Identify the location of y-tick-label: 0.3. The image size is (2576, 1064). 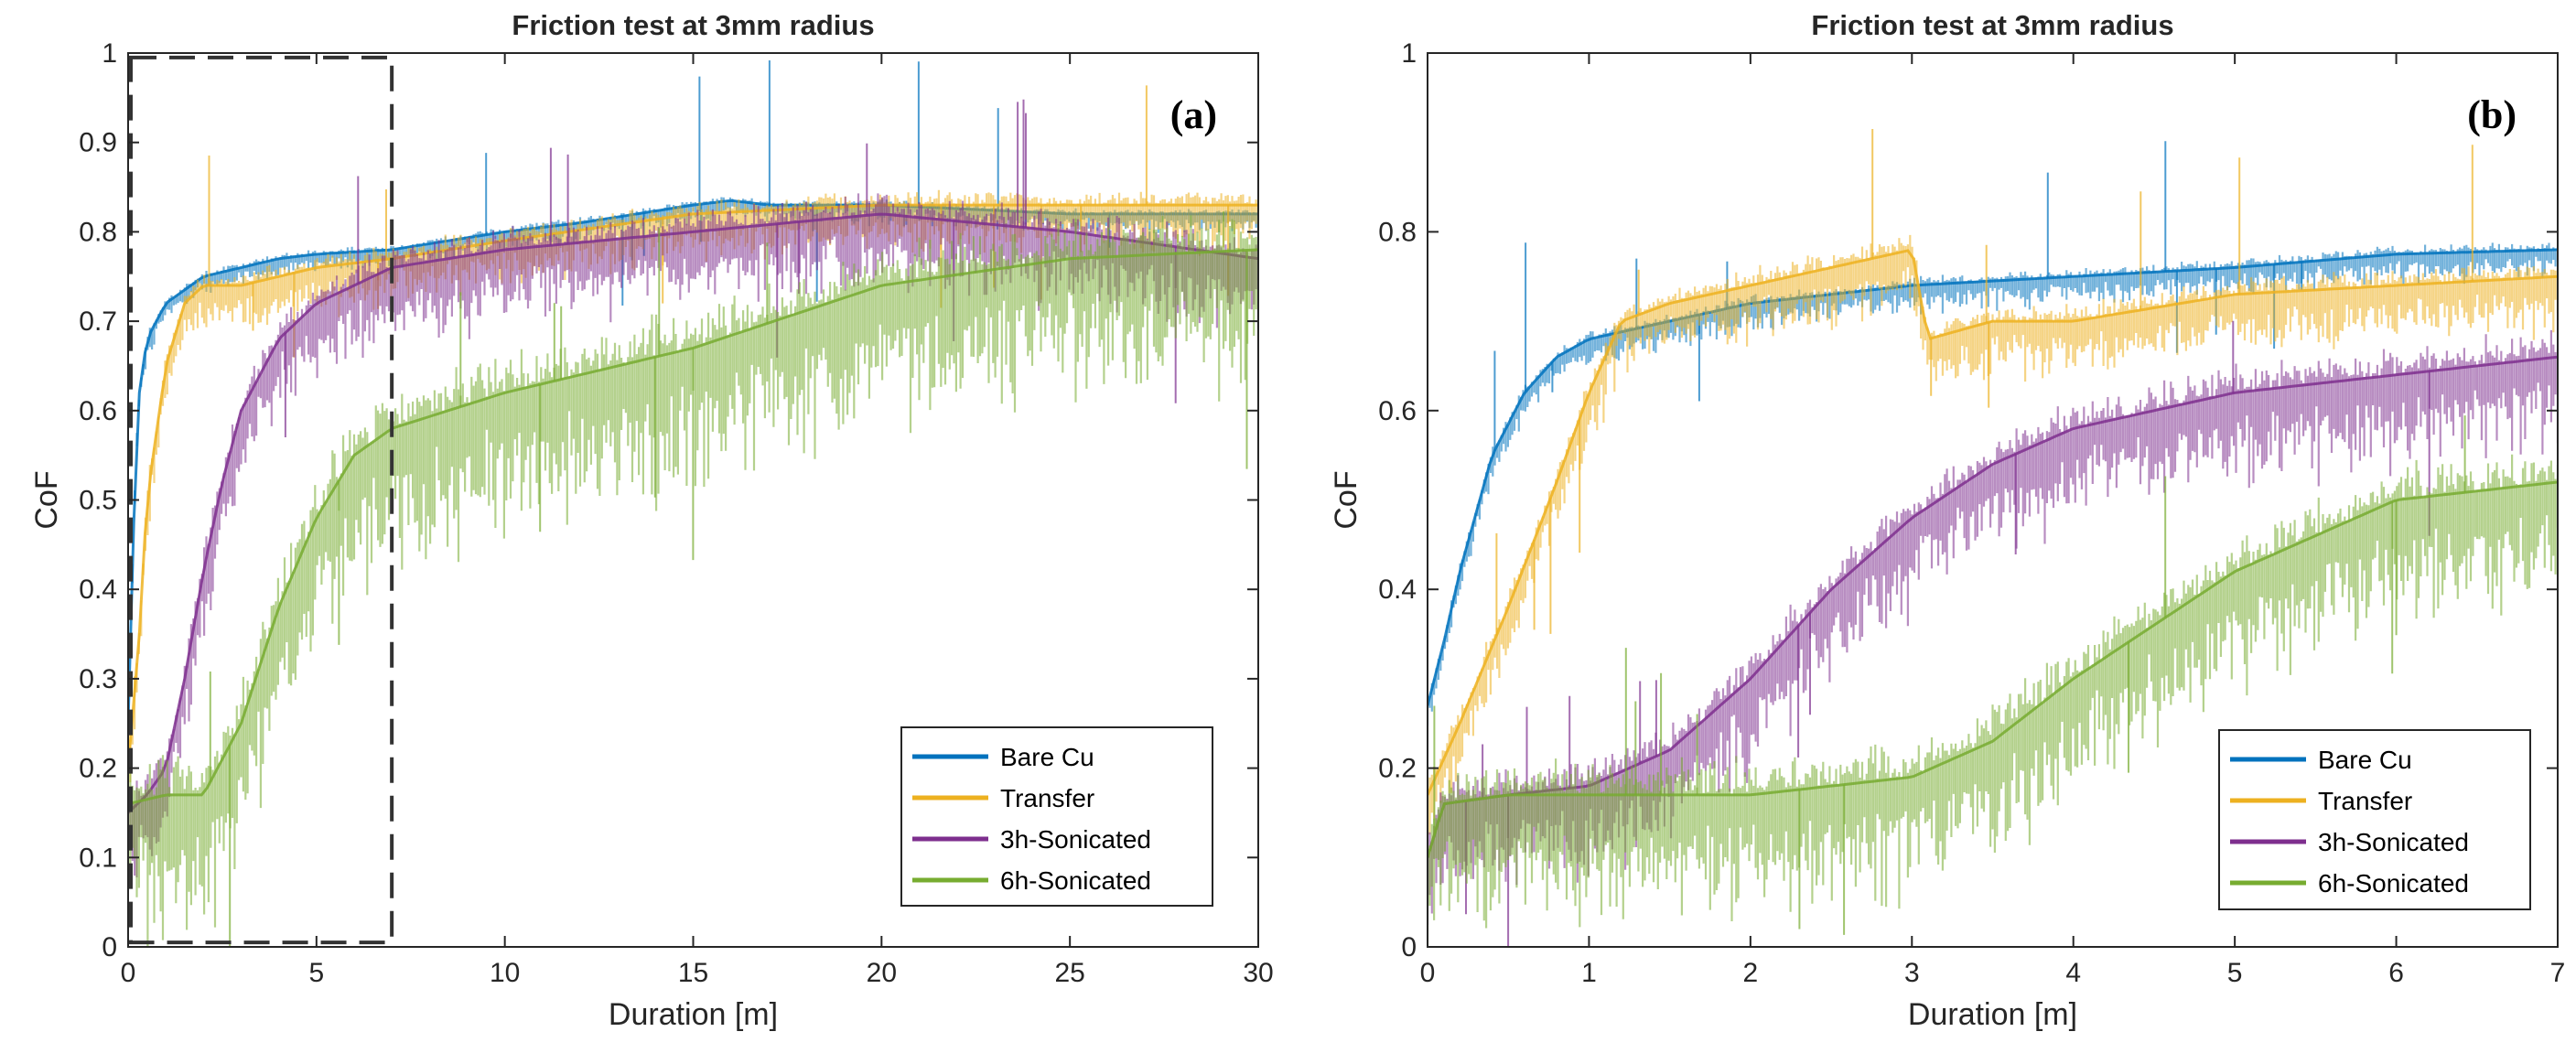
(98, 679).